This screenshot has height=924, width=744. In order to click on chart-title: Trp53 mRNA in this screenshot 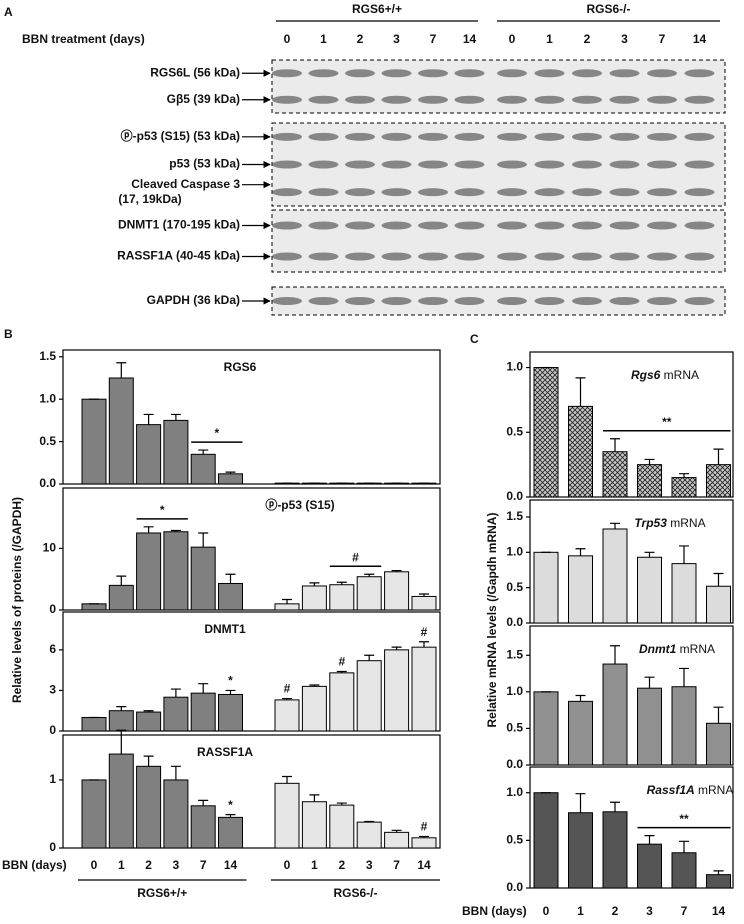, I will do `click(669, 523)`.